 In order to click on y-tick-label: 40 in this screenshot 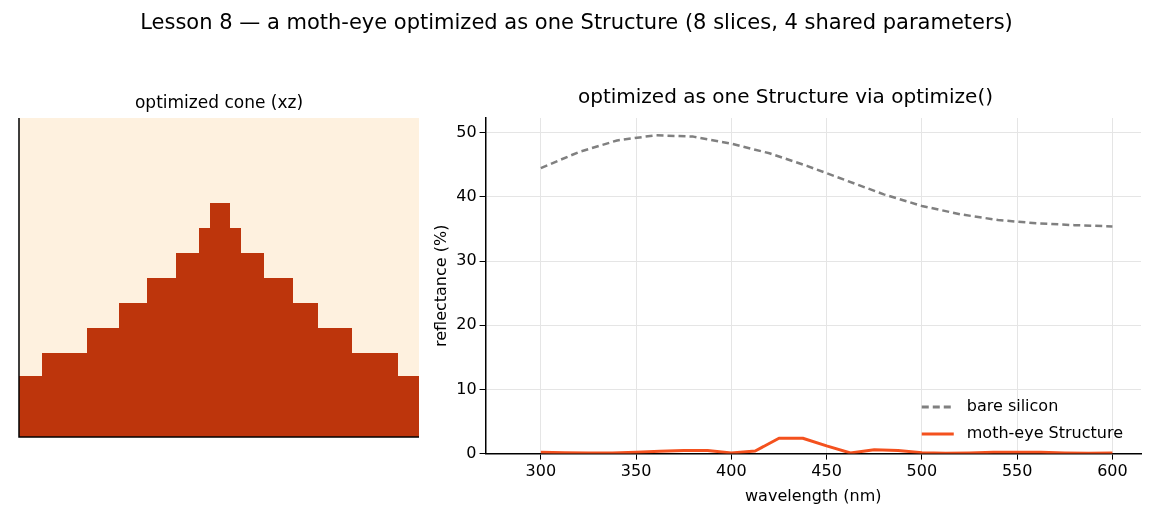, I will do `click(466, 196)`.